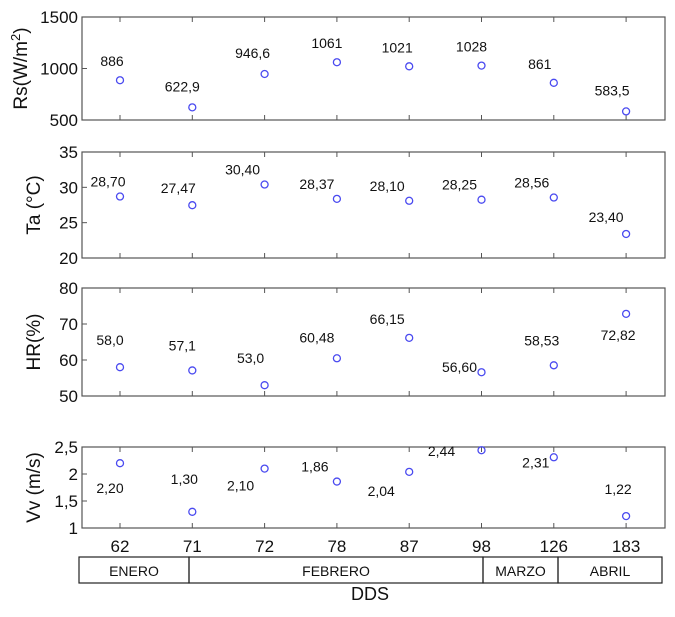 The height and width of the screenshot is (617, 675). What do you see at coordinates (120, 546) in the screenshot?
I see `x-tick-label: 62` at bounding box center [120, 546].